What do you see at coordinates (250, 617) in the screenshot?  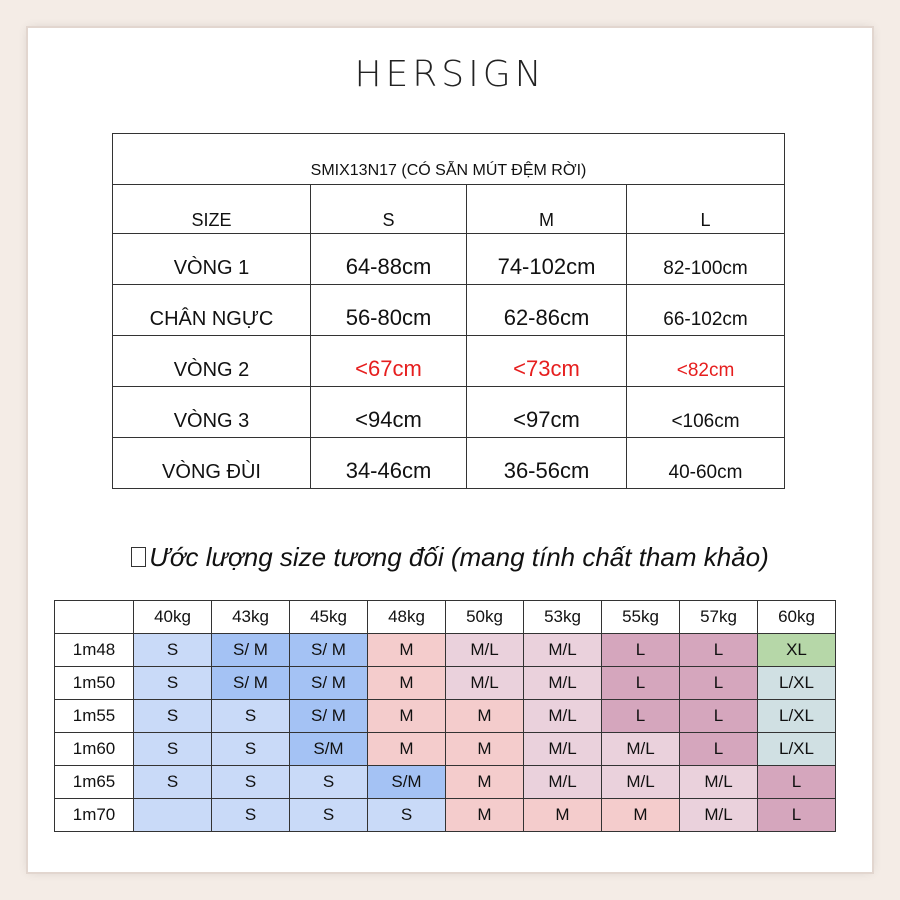 I see `weight-header: 43kg` at bounding box center [250, 617].